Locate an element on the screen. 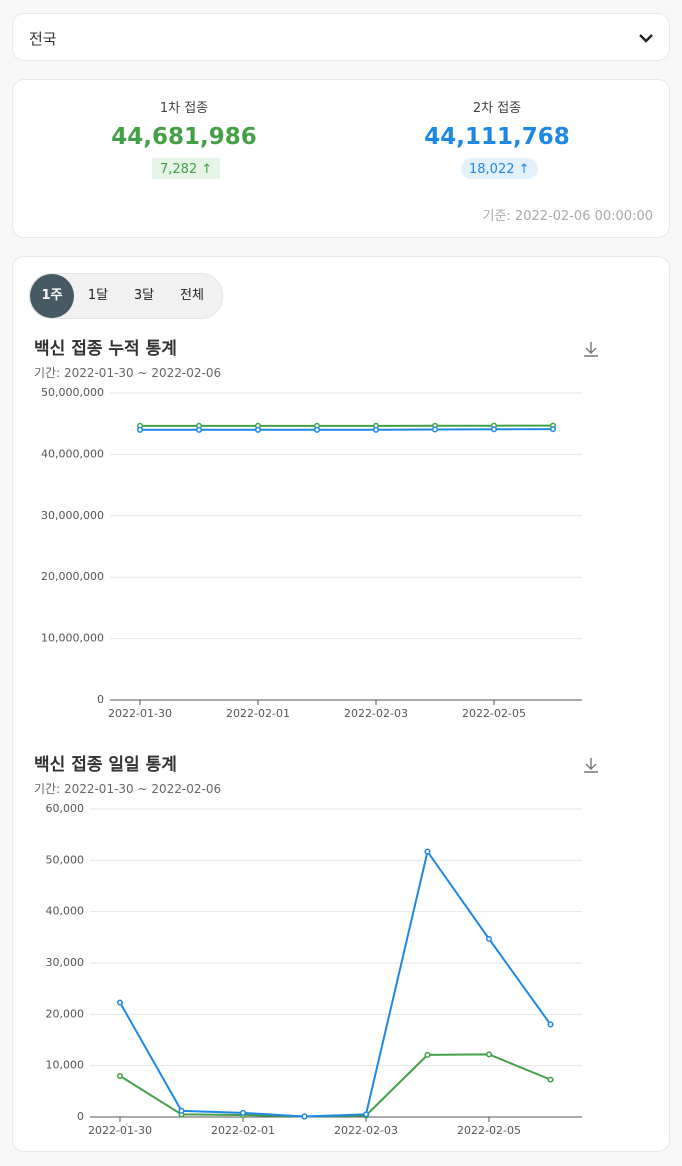  chevron is located at coordinates (646, 38).